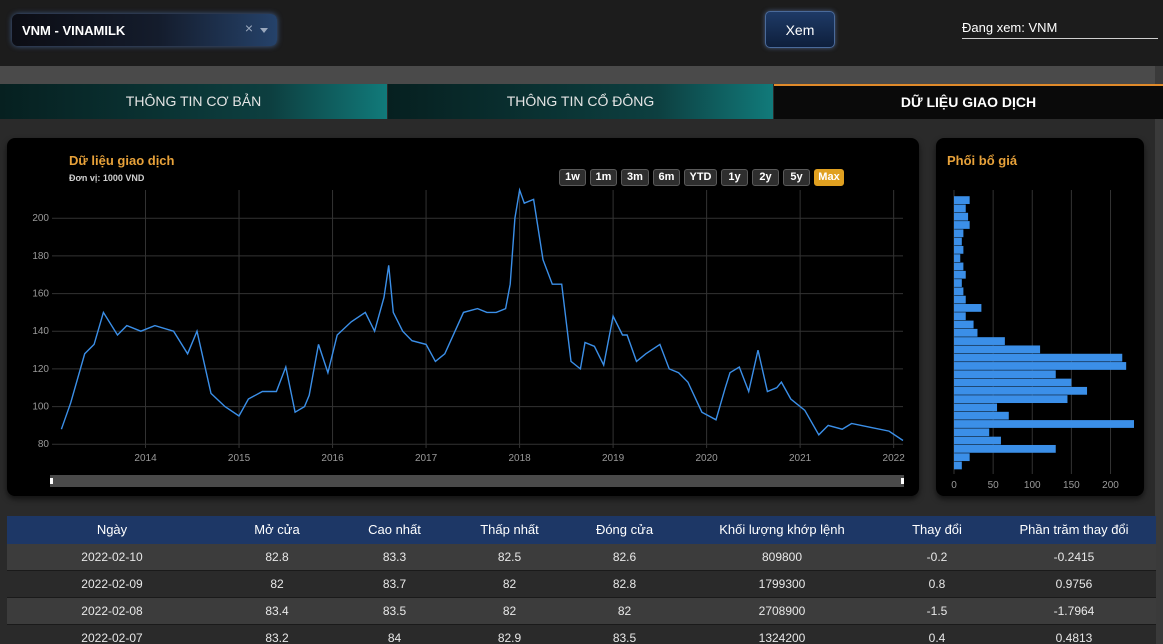 The height and width of the screenshot is (644, 1163). Describe the element at coordinates (1074, 637) in the screenshot. I see `cell-change-percent: 0.4813` at that location.